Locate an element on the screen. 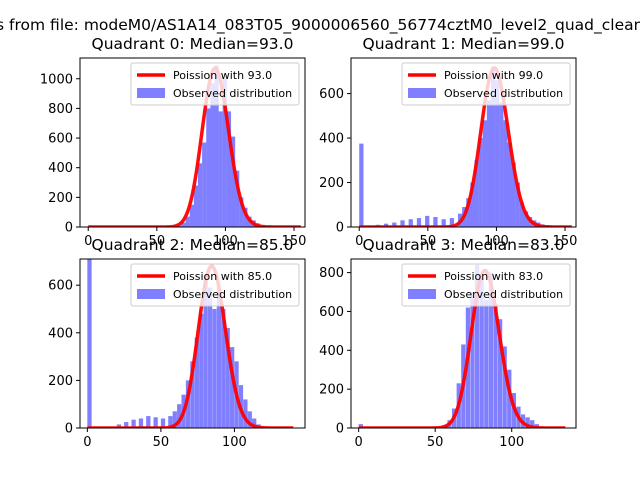 This screenshot has width=640, height=480. legend: Poission with 83.0 Observed distribution is located at coordinates (486, 285).